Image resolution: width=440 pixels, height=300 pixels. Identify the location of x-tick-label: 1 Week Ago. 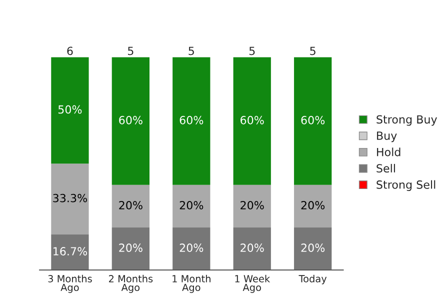
(252, 283).